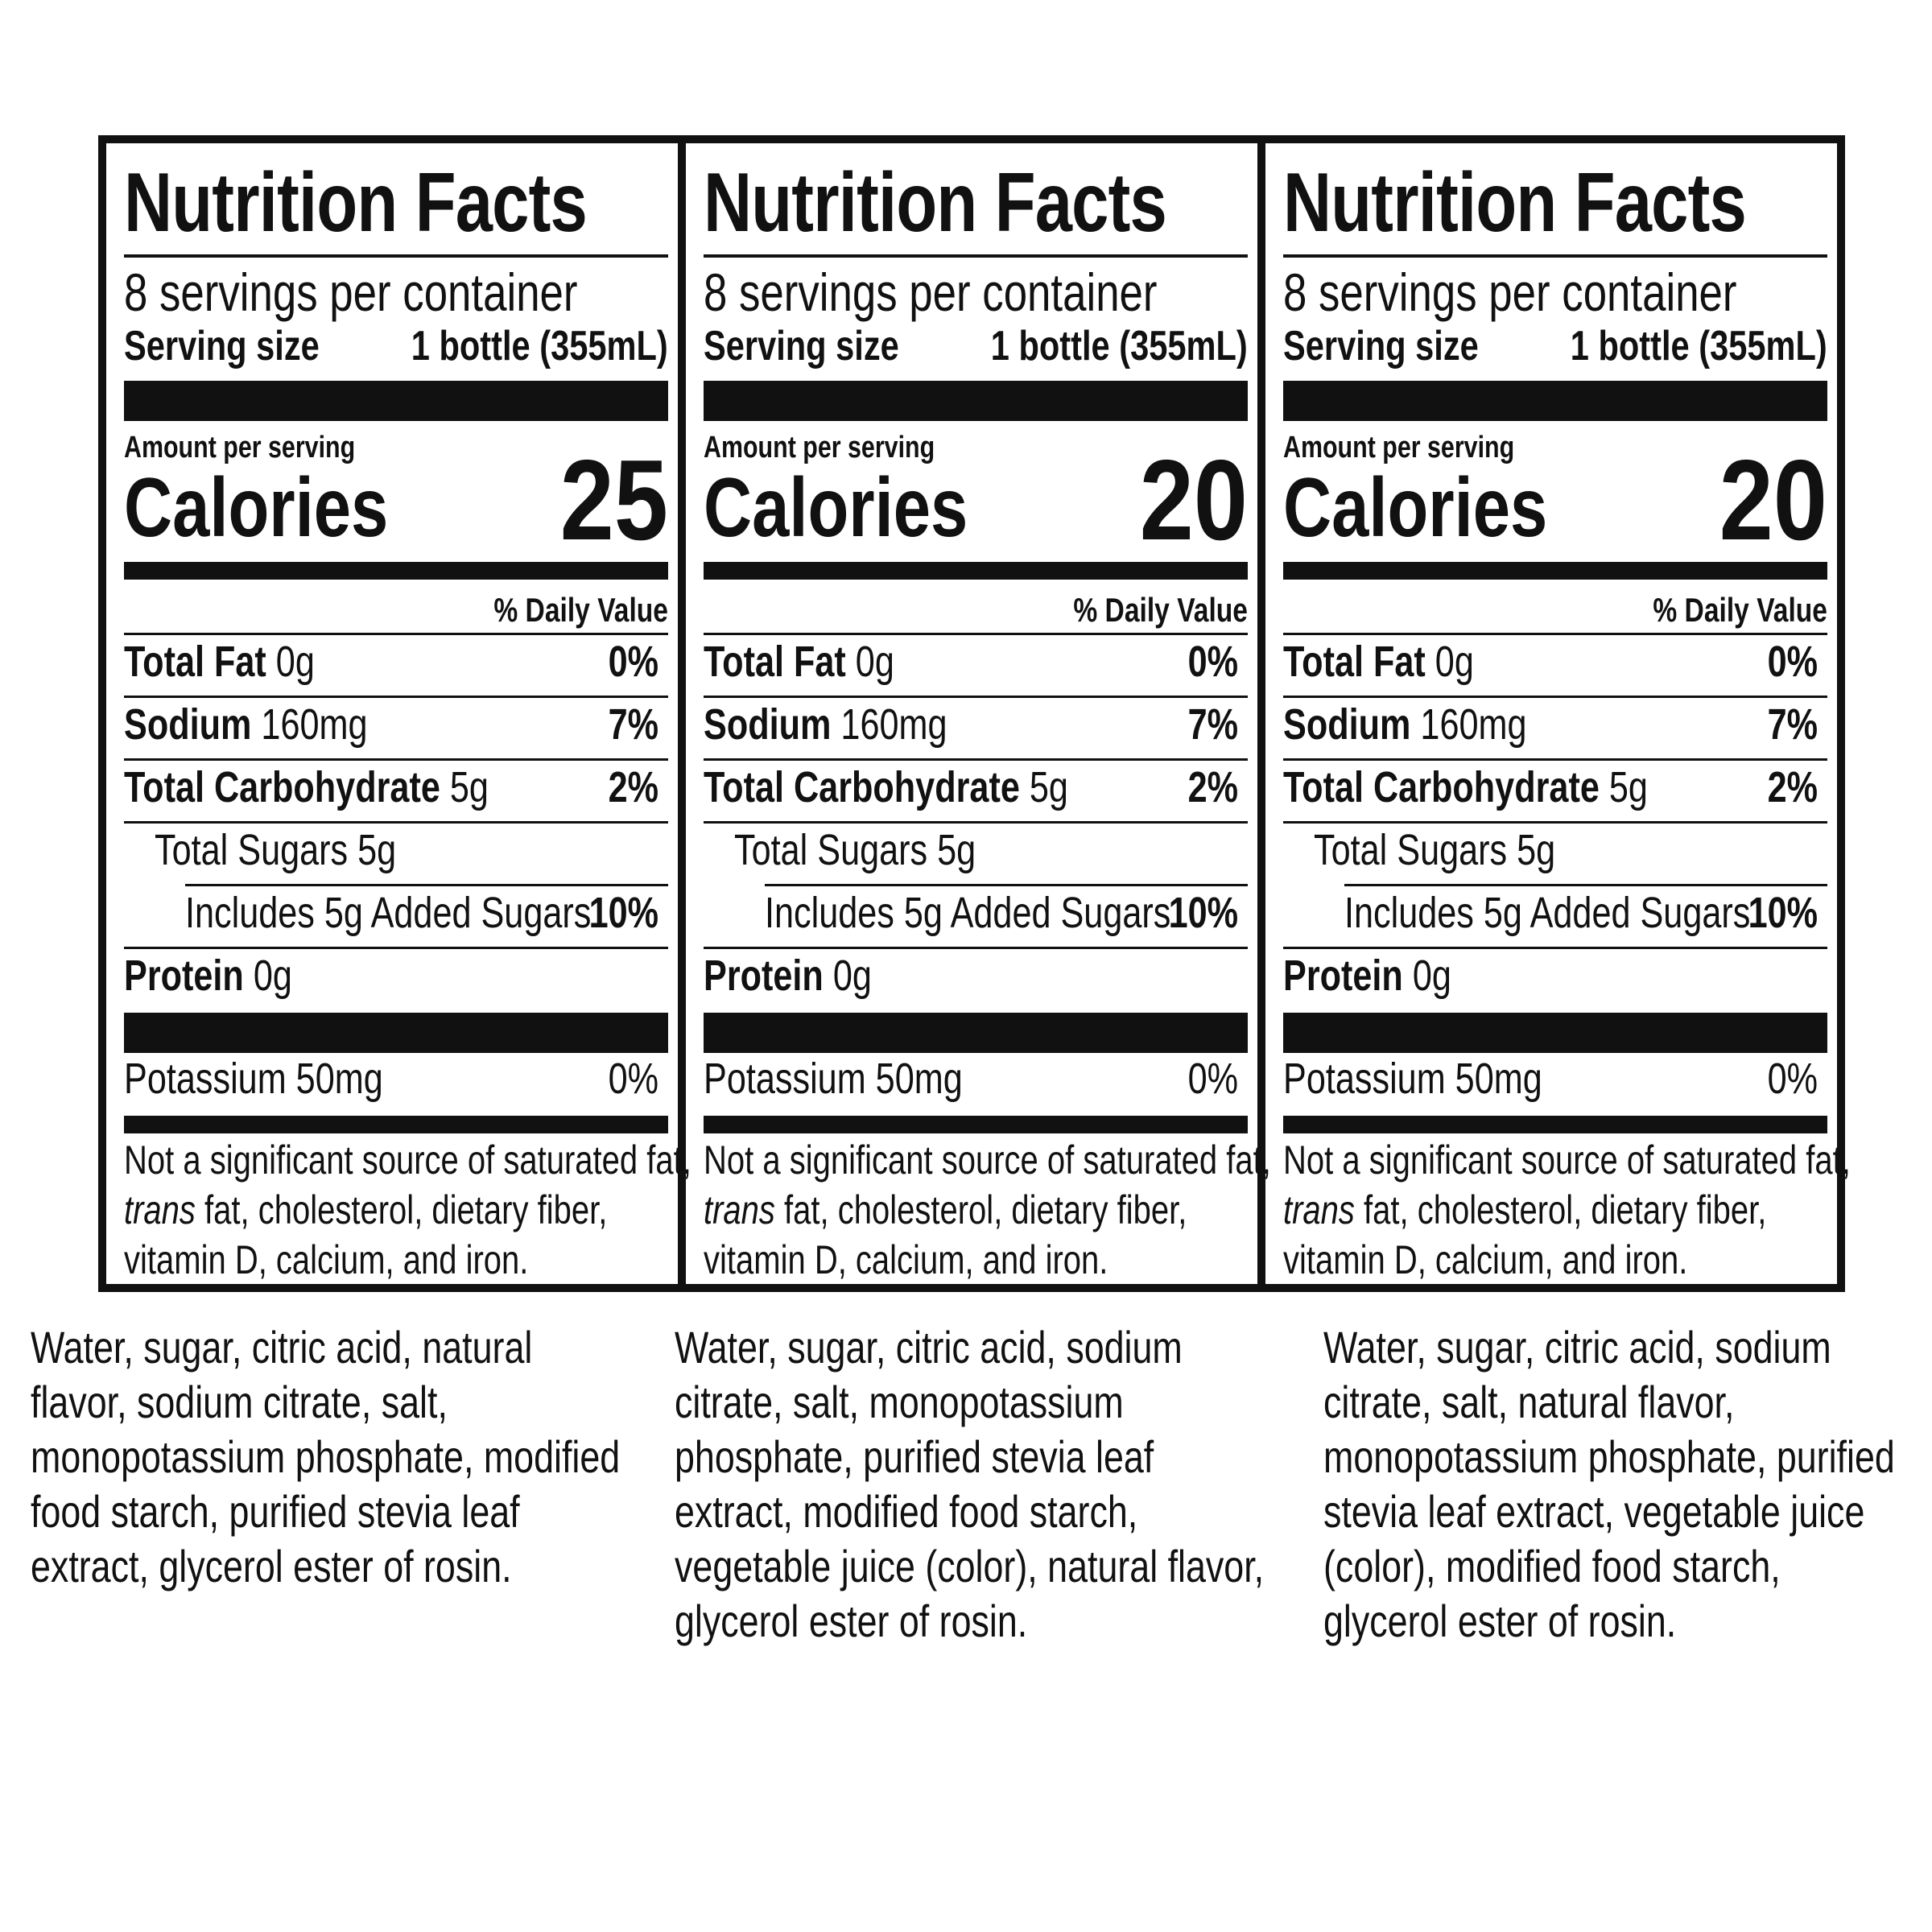 Image resolution: width=1932 pixels, height=1932 pixels. Describe the element at coordinates (326, 1456) in the screenshot. I see `ingredients-line: monopotassium phosphate, modified` at that location.